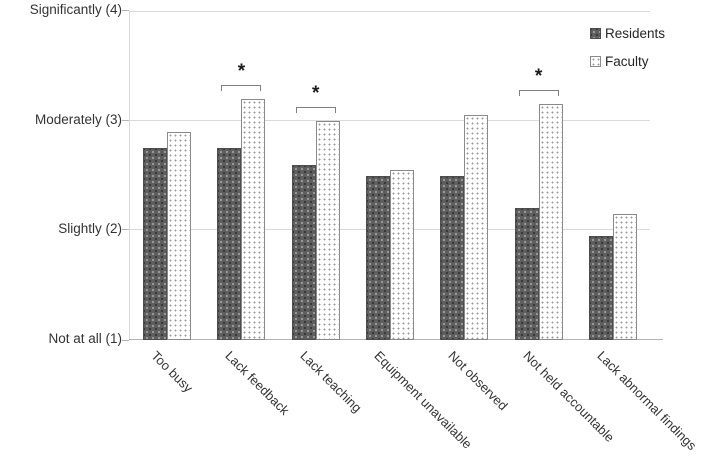  What do you see at coordinates (331, 382) in the screenshot?
I see `x-axis-label-3: Lack teaching` at bounding box center [331, 382].